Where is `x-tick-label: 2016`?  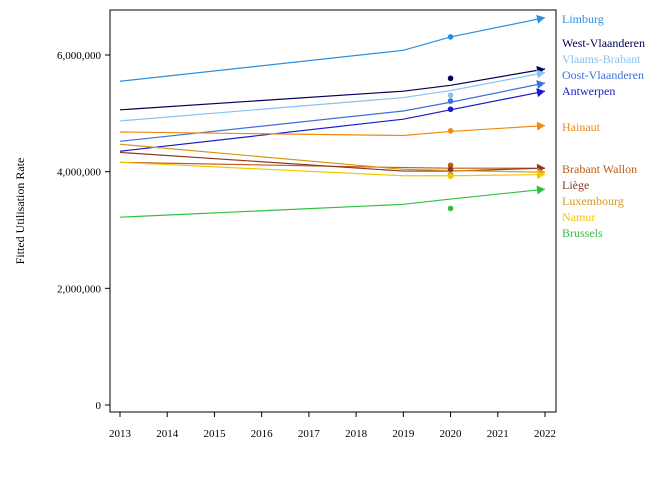 x-tick-label: 2016 is located at coordinates (262, 434).